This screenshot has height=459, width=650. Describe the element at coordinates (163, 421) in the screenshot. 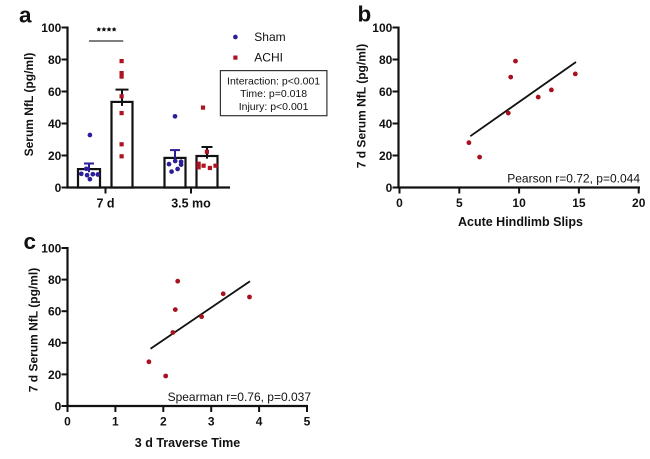

I see `svg-text: 2` at that location.